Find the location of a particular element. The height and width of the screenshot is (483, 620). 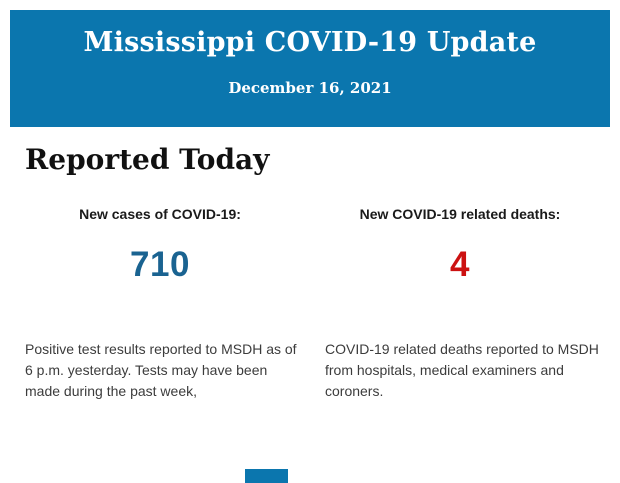

section-title: Reported Today is located at coordinates (147, 159).